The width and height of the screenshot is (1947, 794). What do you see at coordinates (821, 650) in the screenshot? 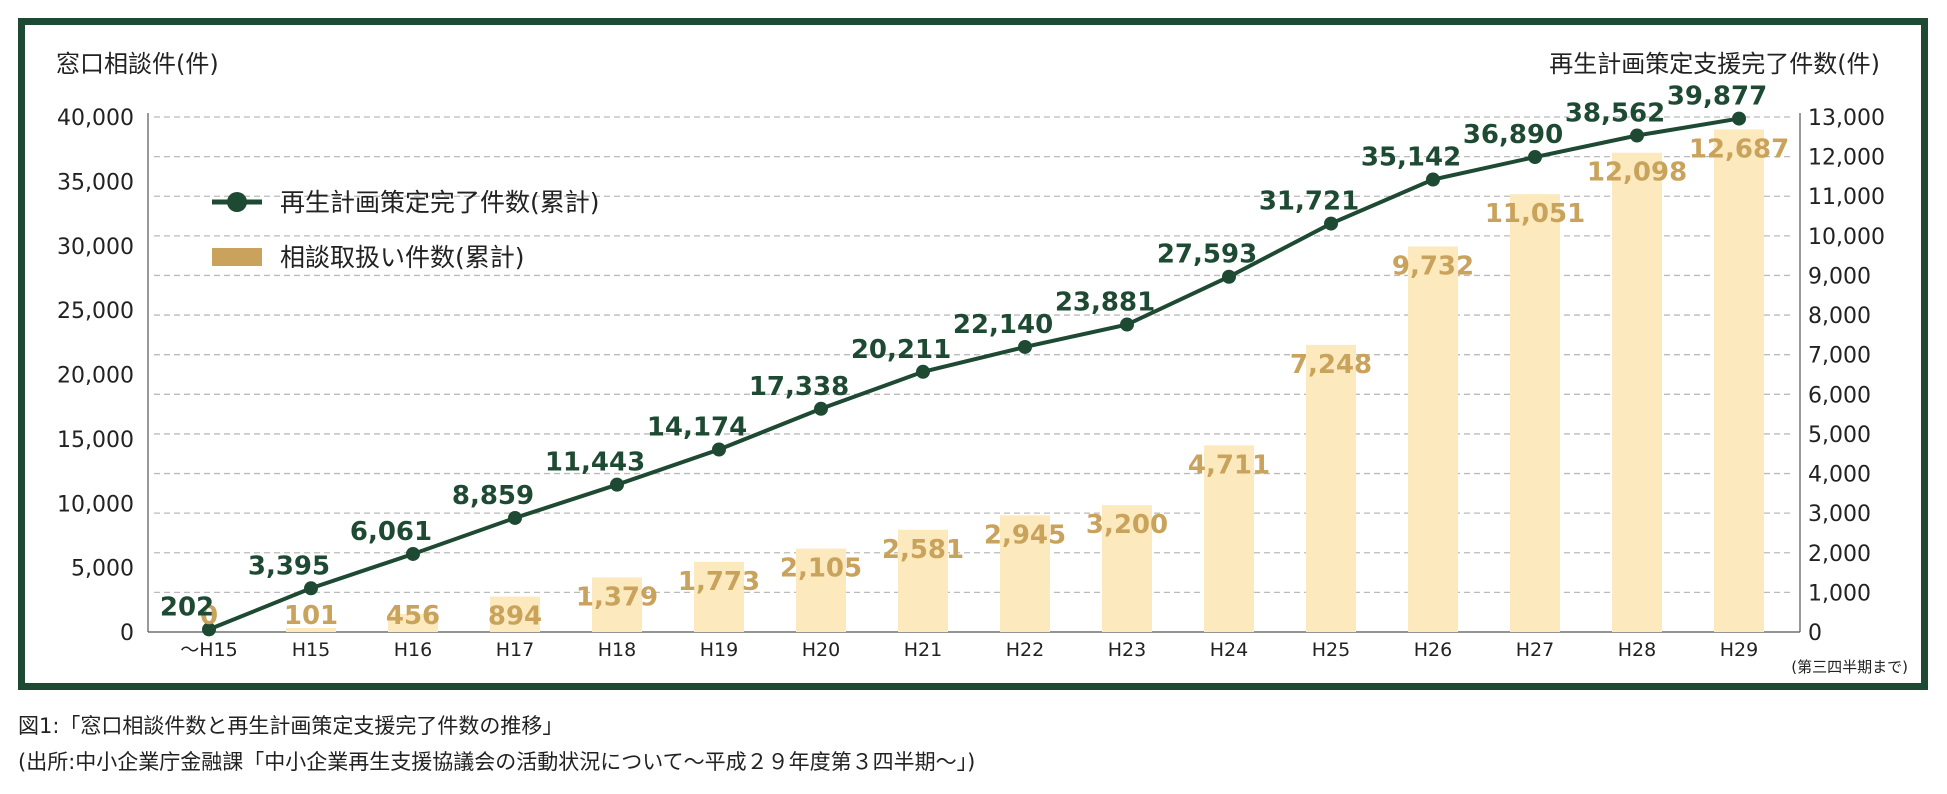
I see `category-label: H20` at bounding box center [821, 650].